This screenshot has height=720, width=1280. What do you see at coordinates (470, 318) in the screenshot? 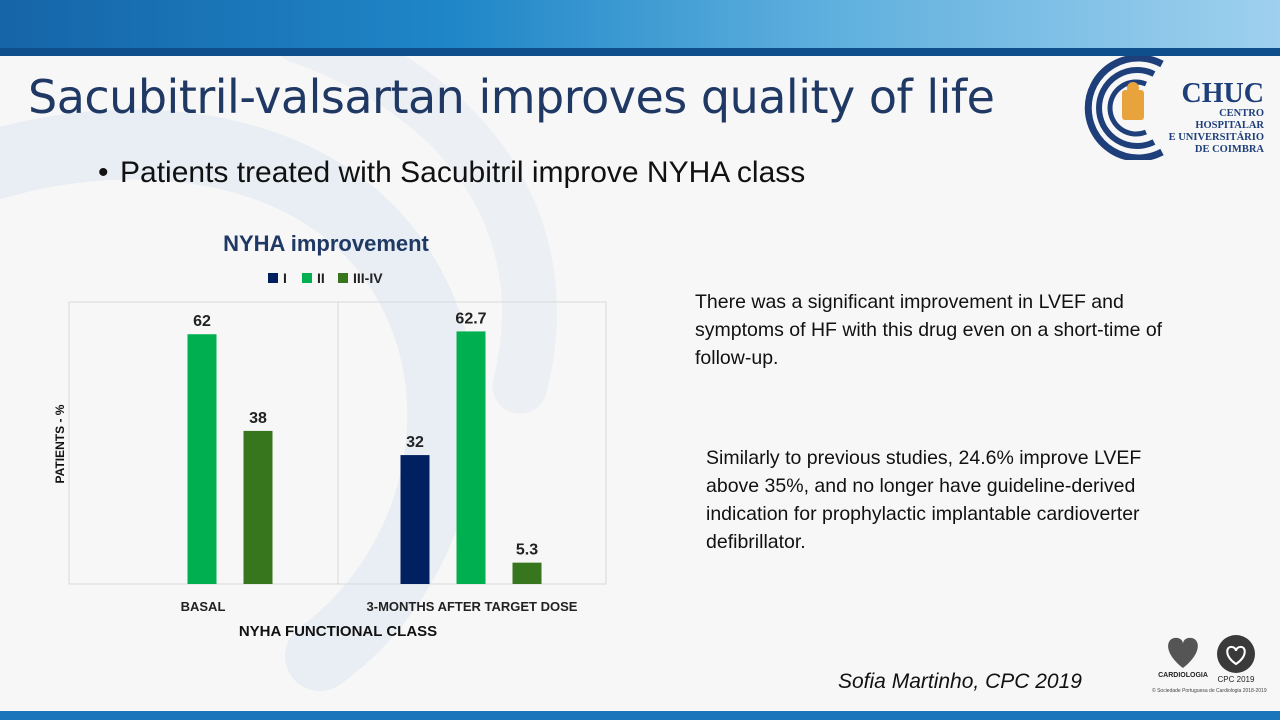
I see `data-label-1-1: 62.7` at bounding box center [470, 318].